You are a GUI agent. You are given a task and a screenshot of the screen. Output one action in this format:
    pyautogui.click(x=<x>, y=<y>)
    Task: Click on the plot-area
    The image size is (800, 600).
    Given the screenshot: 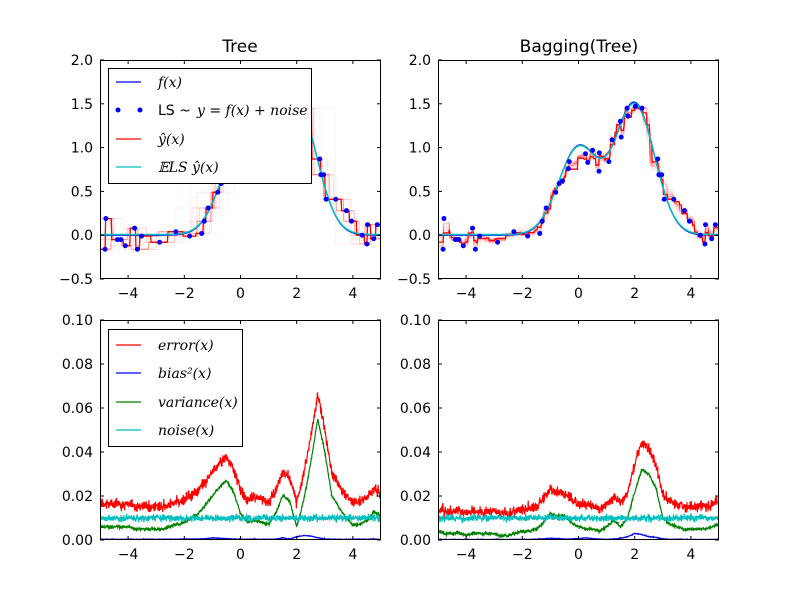 What is the action you would take?
    pyautogui.click(x=578, y=490)
    